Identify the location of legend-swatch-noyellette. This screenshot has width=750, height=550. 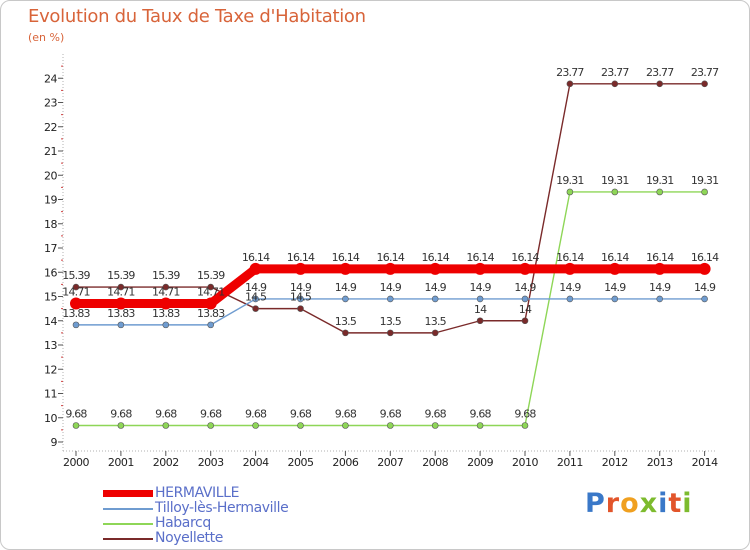
(128, 539).